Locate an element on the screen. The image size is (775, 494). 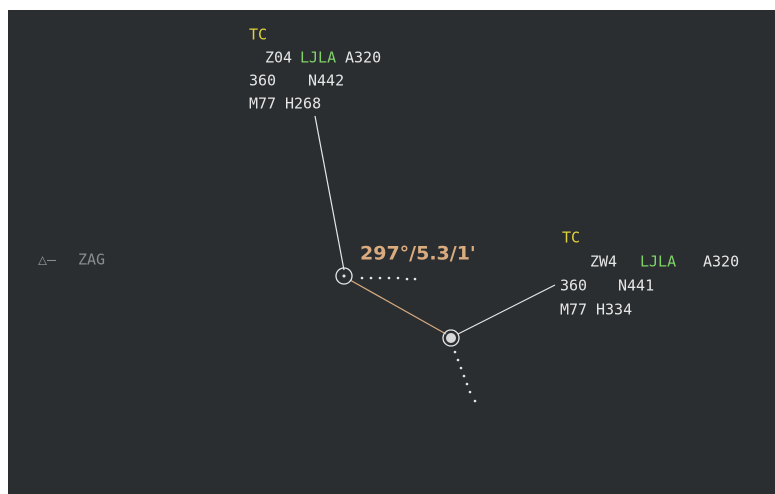
heading: H334 is located at coordinates (614, 310).